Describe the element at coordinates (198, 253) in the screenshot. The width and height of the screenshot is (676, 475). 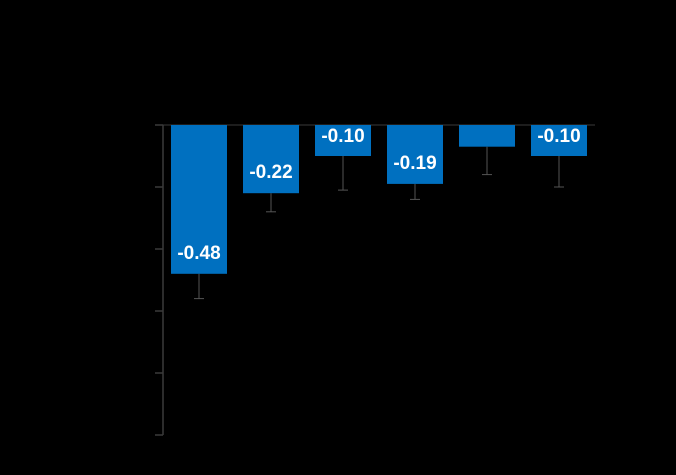
I see `value-label: -0.48` at that location.